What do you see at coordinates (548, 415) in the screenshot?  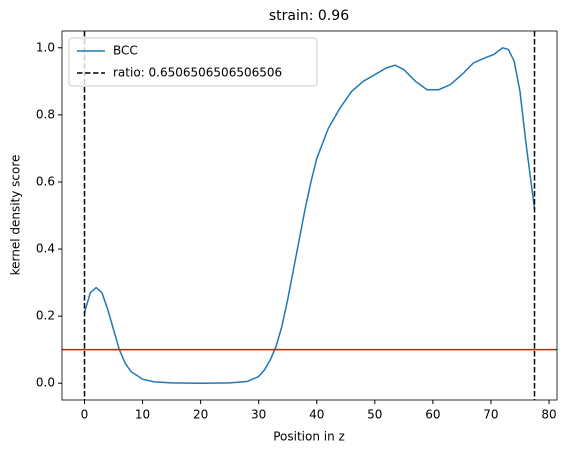 I see `x-tick-label: 80` at bounding box center [548, 415].